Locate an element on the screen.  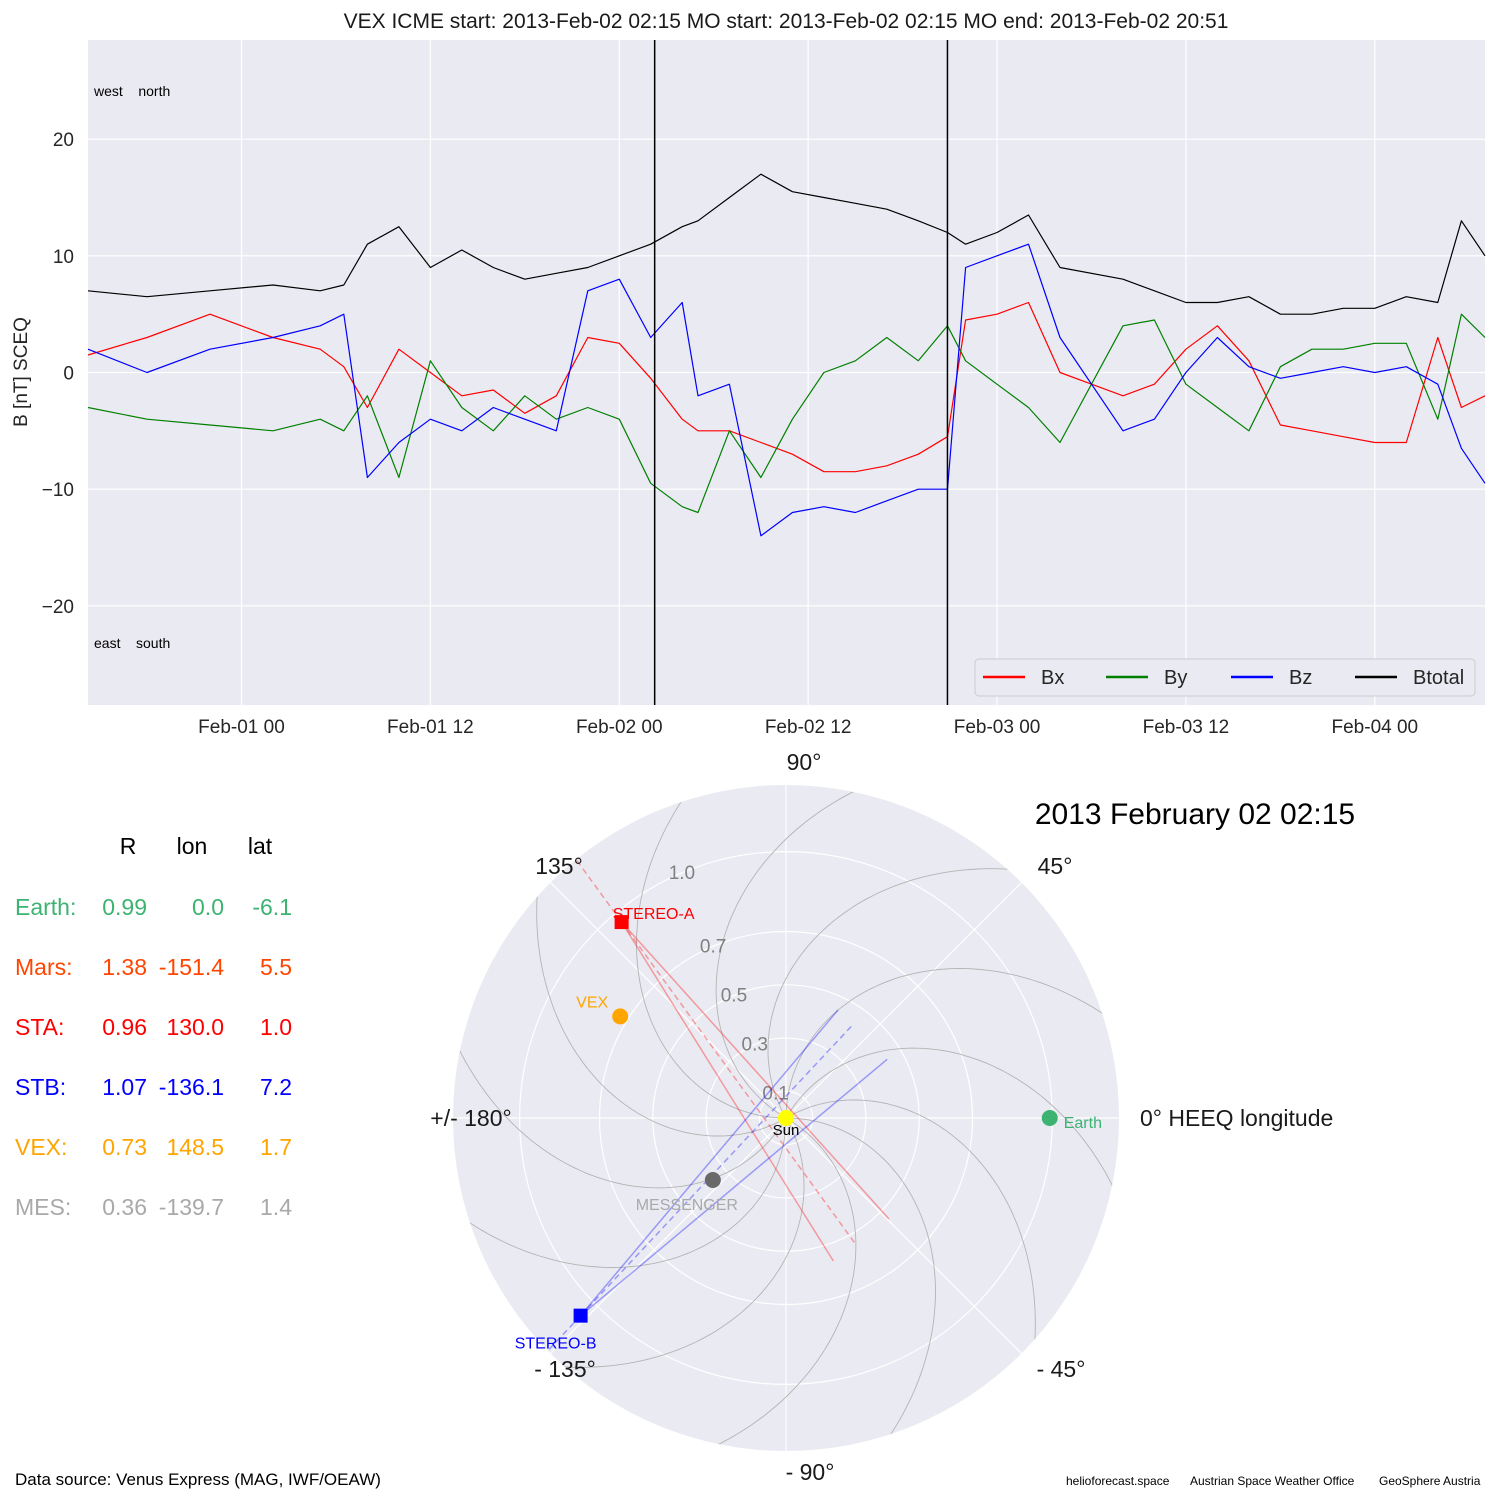
table-cell-lon: 130.0 is located at coordinates (195, 1027).